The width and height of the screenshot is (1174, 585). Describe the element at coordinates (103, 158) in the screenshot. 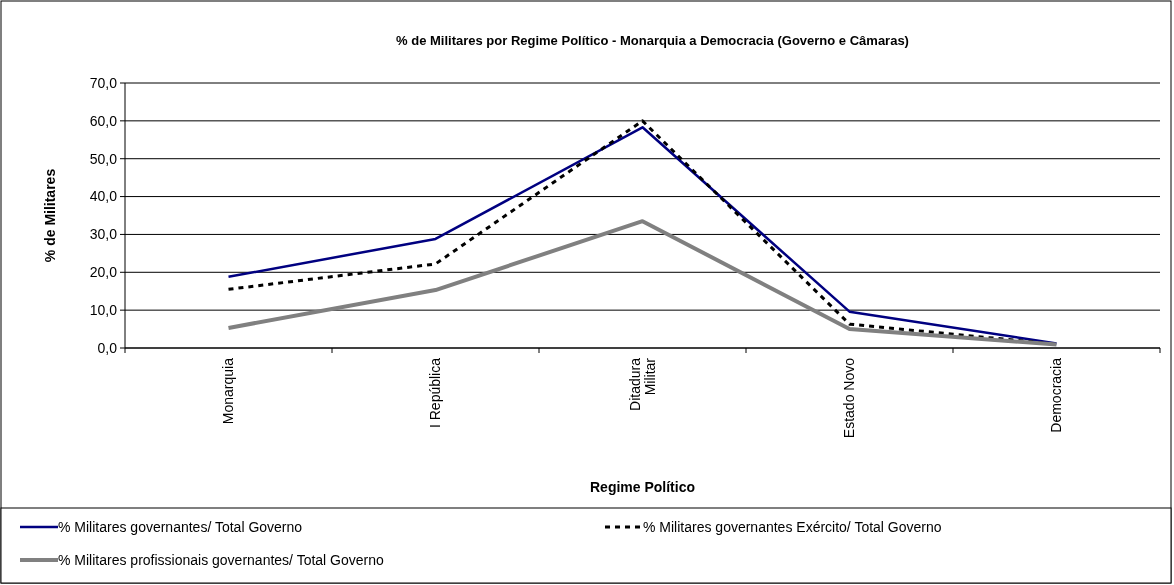

I see `y-tick-label: 50,0` at that location.